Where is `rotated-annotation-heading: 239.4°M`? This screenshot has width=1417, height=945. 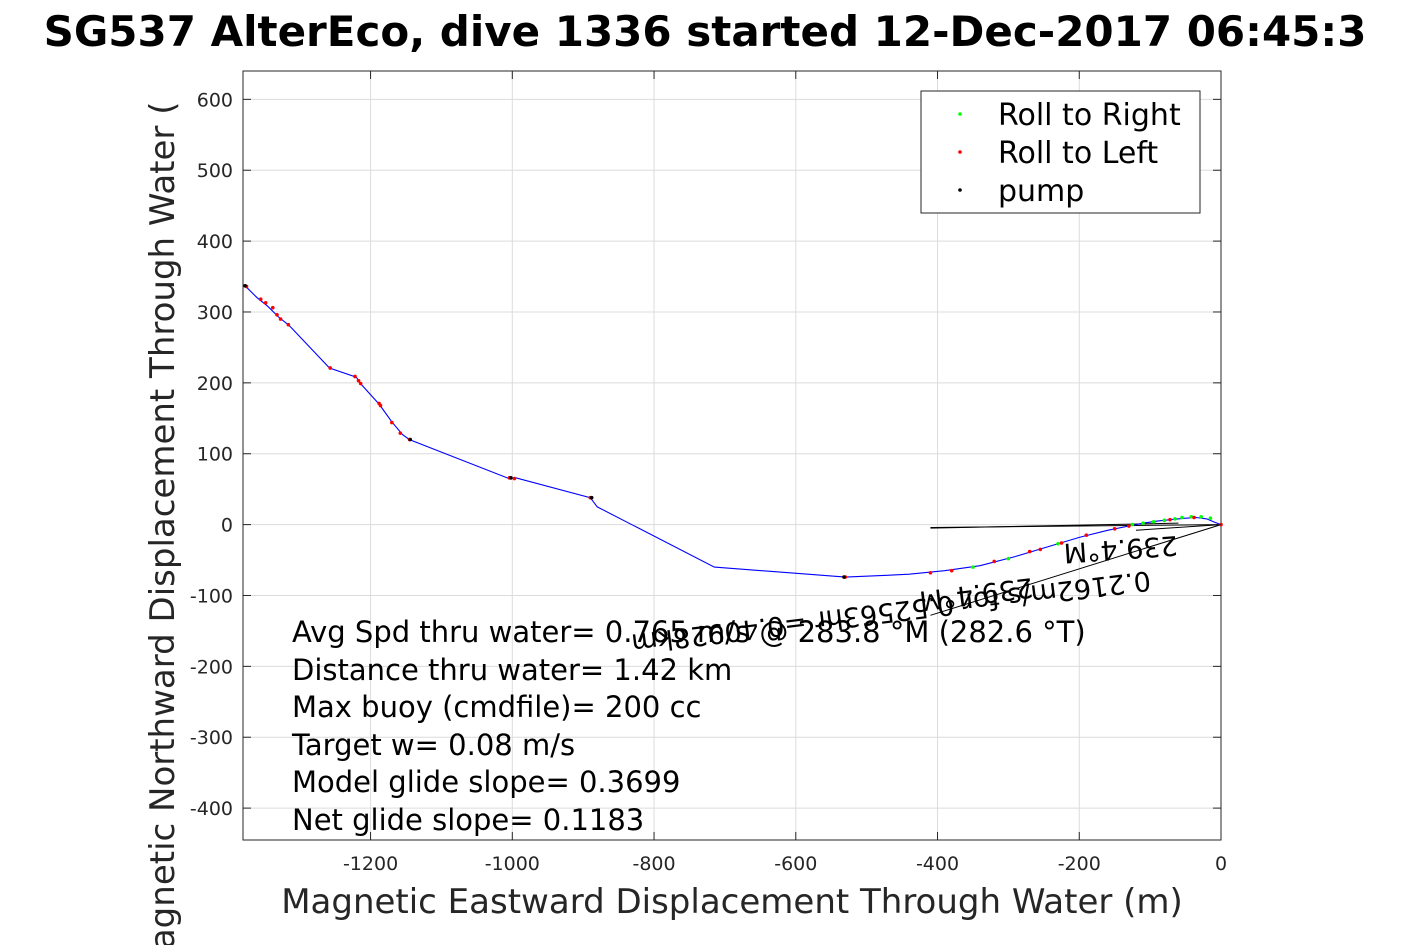 rotated-annotation-heading: 239.4°M is located at coordinates (1121, 548).